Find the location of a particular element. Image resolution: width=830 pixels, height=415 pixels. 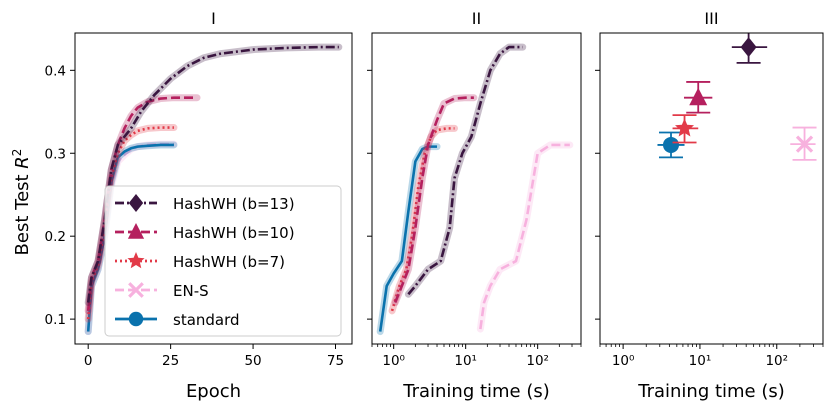

band-ens is located at coordinates (525, 237).